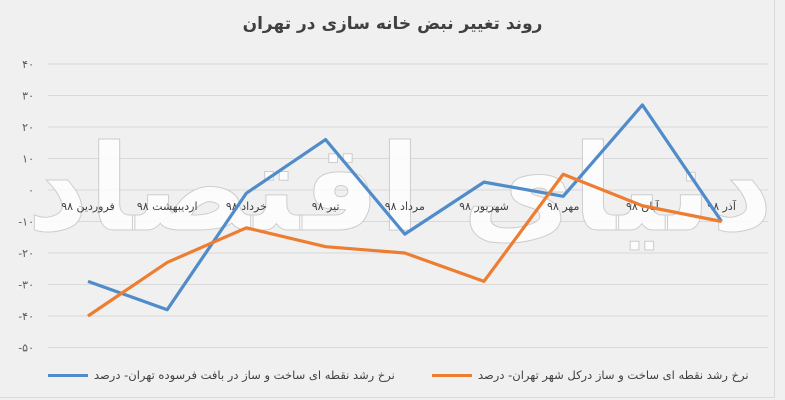 This screenshot has height=400, width=785. I want to click on y-tick-label: ۱۰, so click(28, 159).